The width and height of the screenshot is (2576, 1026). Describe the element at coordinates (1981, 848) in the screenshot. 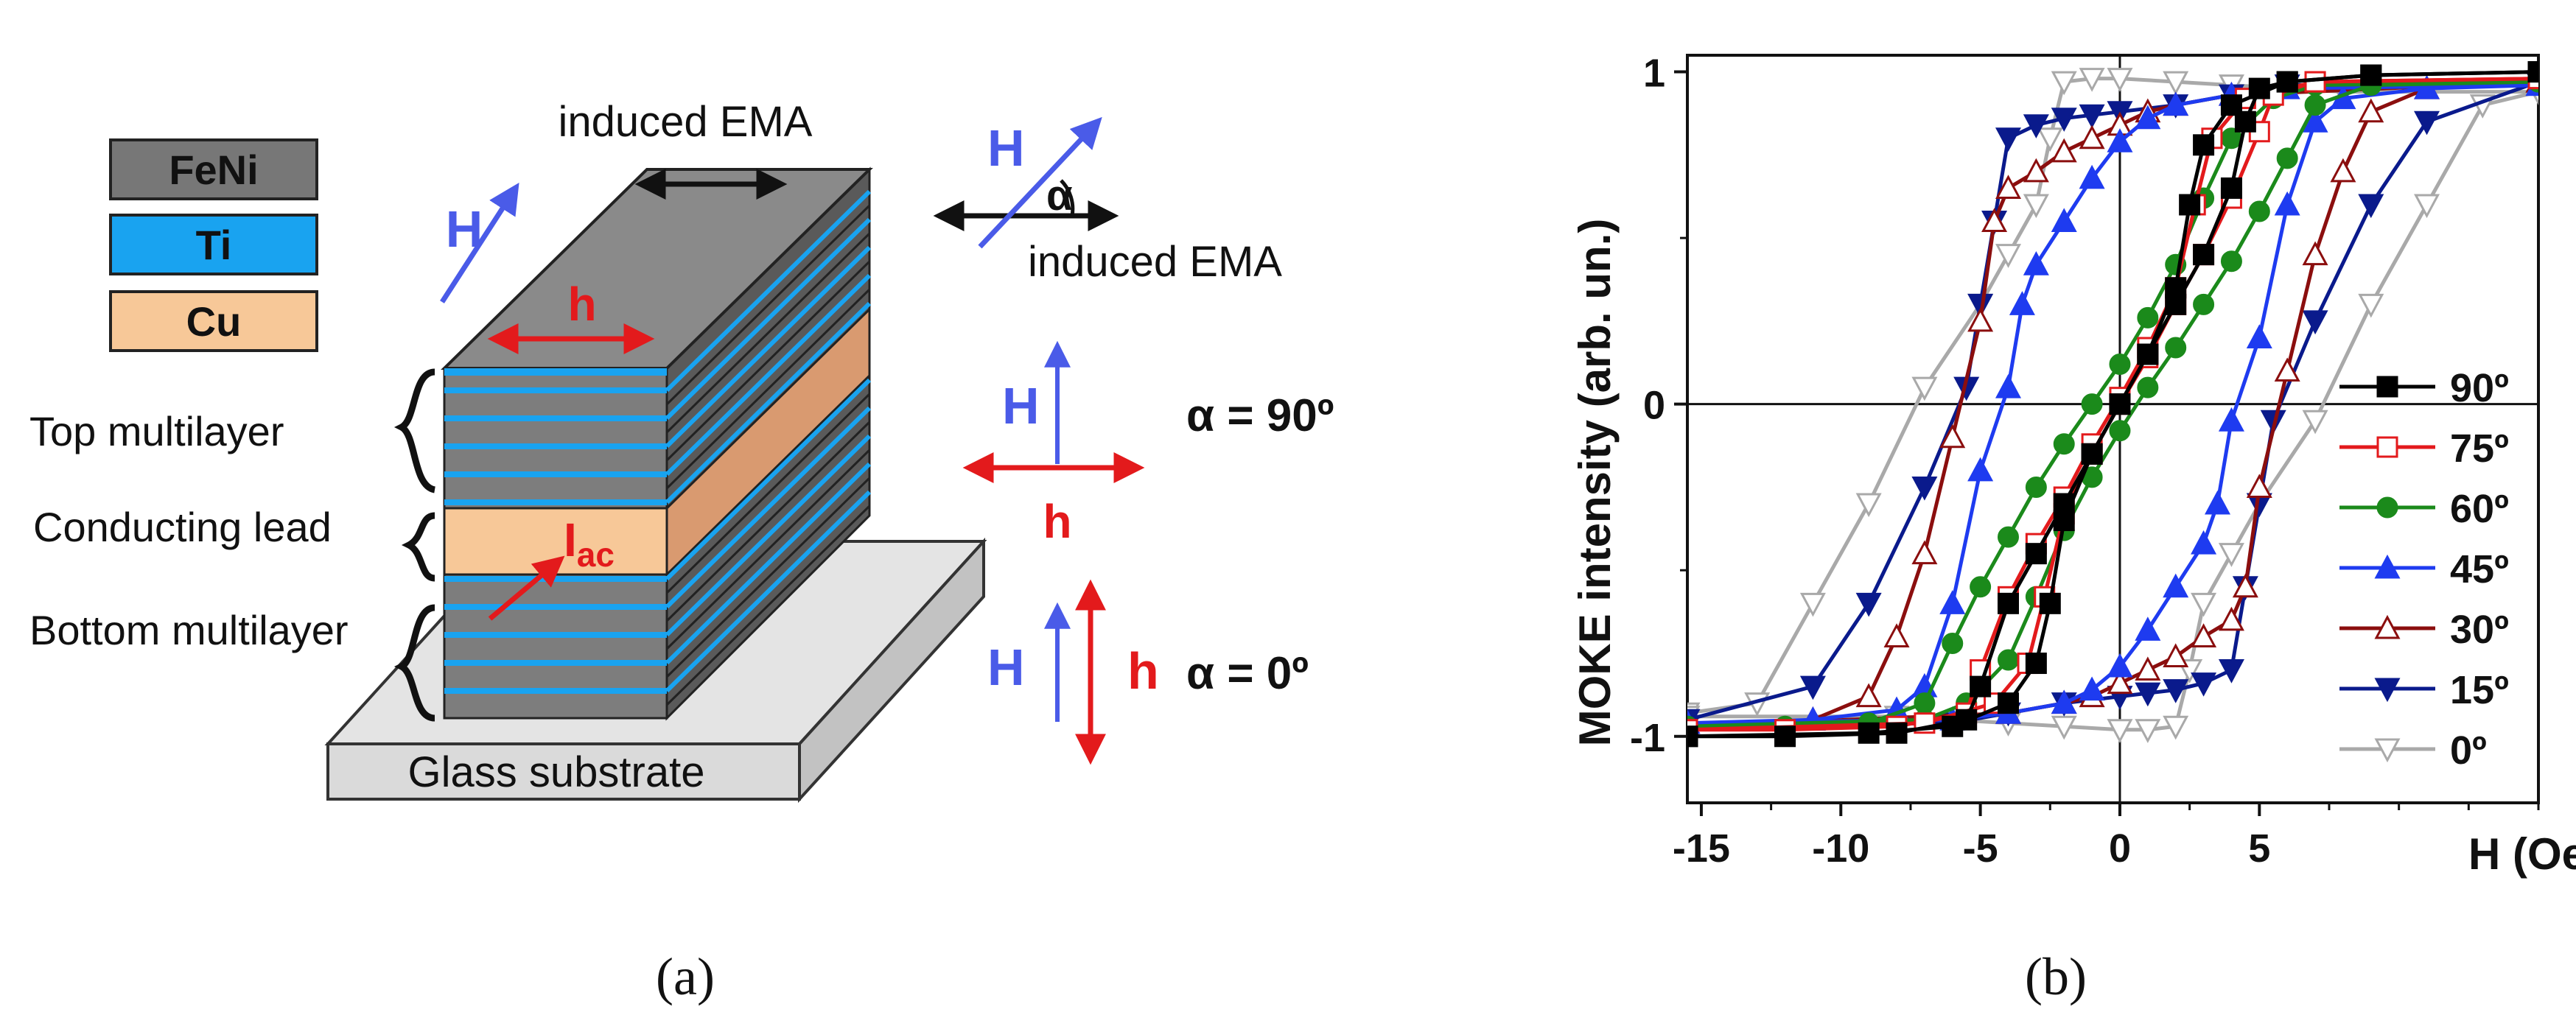

I see `x-tick-label: -5` at that location.